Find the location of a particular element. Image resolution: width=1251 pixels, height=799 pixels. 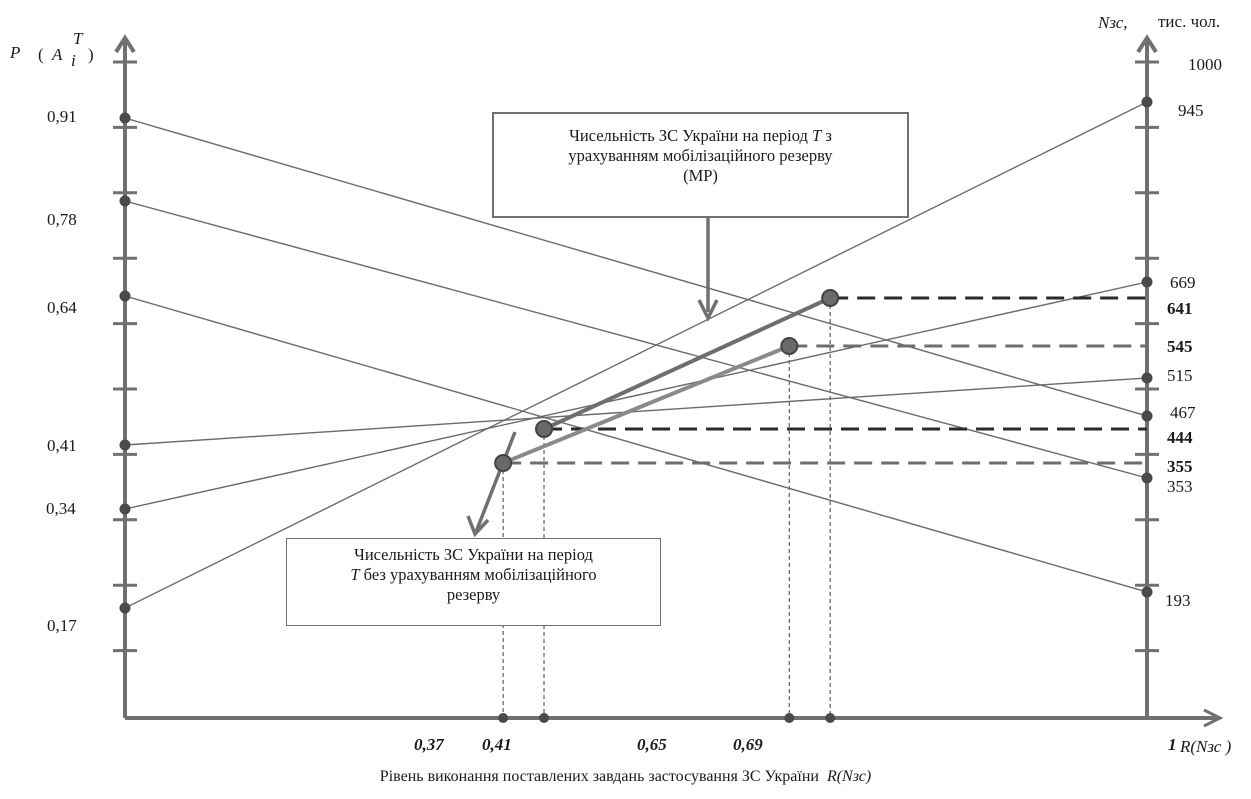

right-tick-label: 669 is located at coordinates (1183, 282).